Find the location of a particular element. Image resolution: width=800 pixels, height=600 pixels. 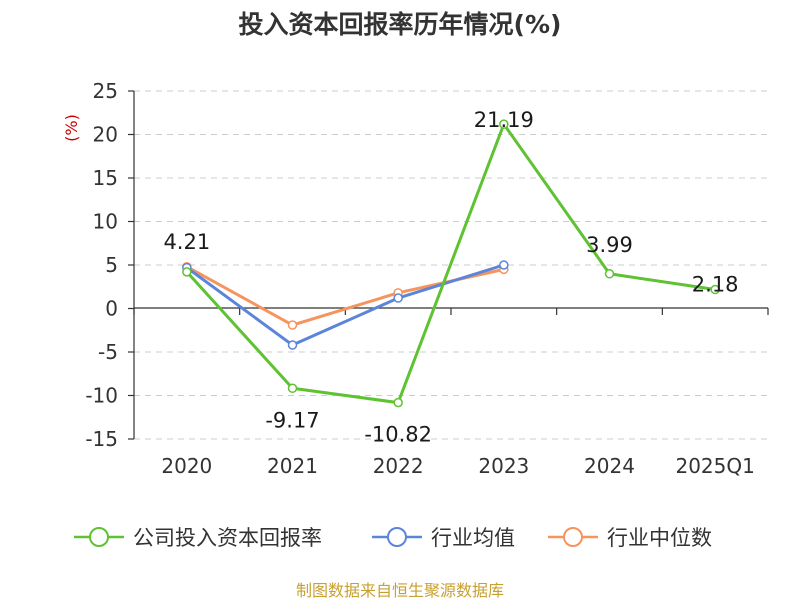

y-axis-unit-label: (%) is located at coordinates (71, 128).